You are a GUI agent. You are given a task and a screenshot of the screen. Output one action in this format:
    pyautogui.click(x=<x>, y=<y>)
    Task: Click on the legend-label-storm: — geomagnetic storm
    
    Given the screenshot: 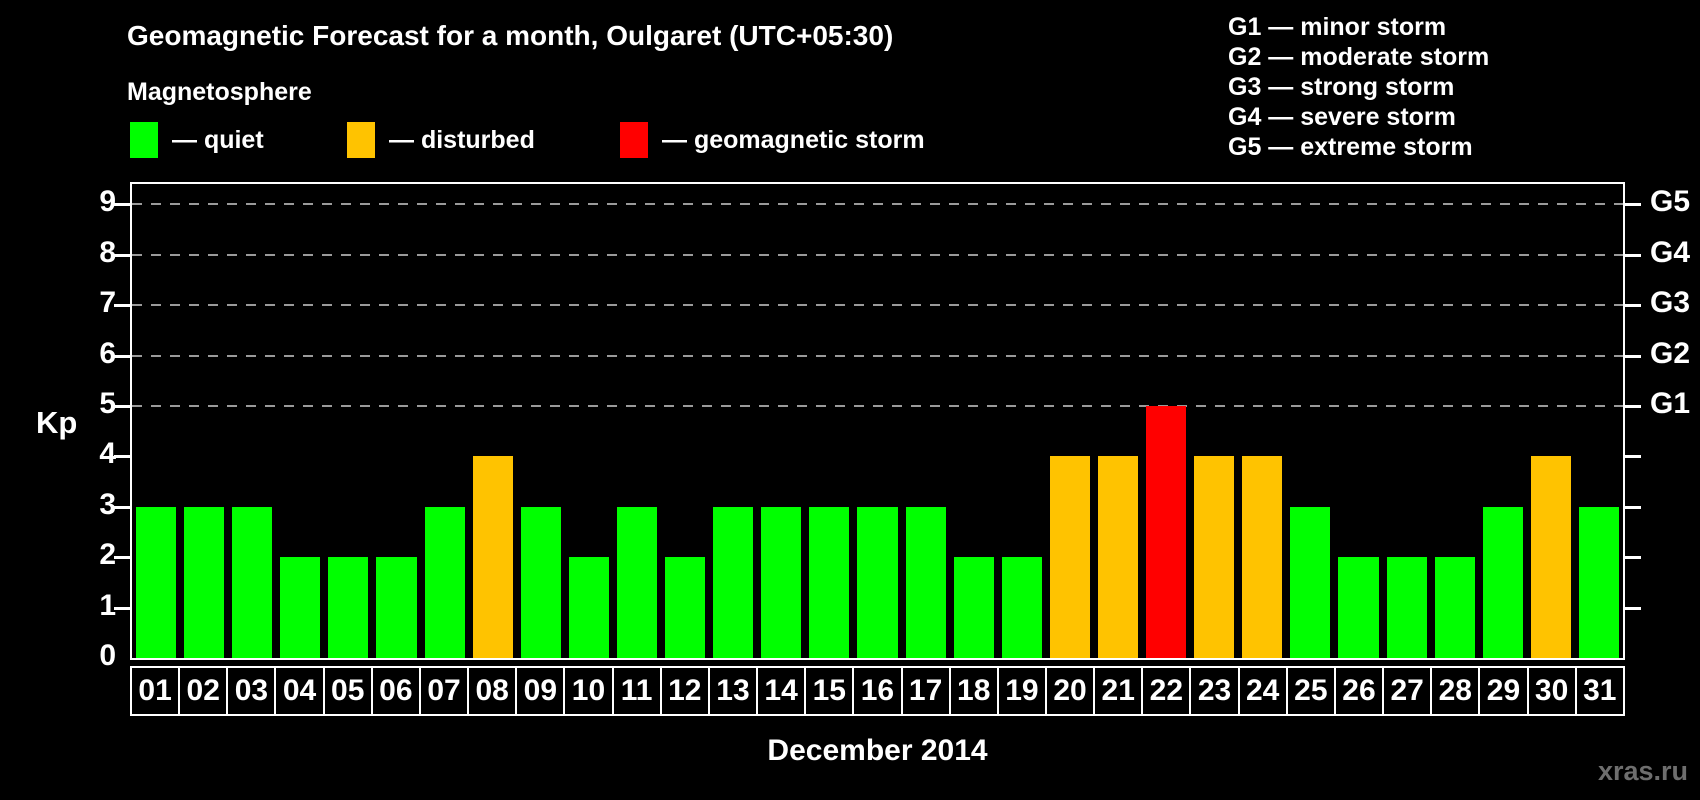 What is the action you would take?
    pyautogui.click(x=793, y=139)
    